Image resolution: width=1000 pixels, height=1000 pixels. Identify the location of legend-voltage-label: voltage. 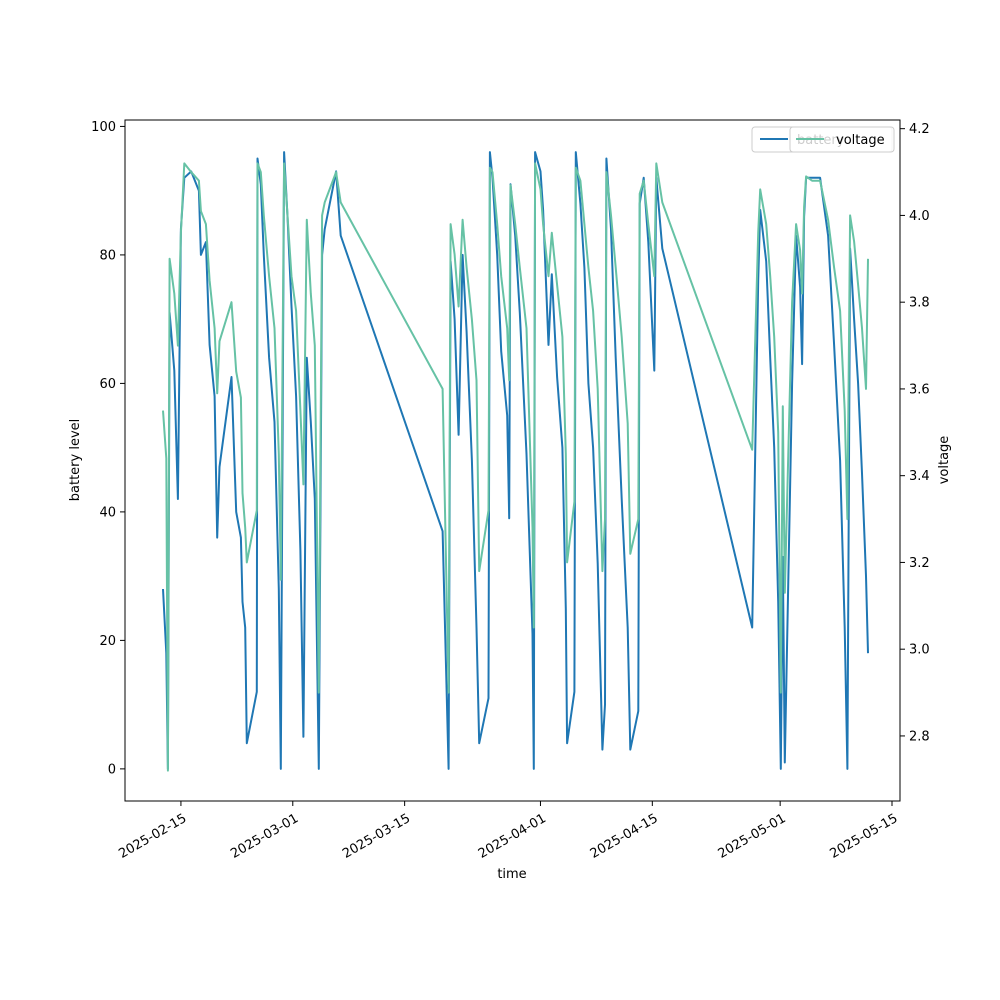
(860, 140).